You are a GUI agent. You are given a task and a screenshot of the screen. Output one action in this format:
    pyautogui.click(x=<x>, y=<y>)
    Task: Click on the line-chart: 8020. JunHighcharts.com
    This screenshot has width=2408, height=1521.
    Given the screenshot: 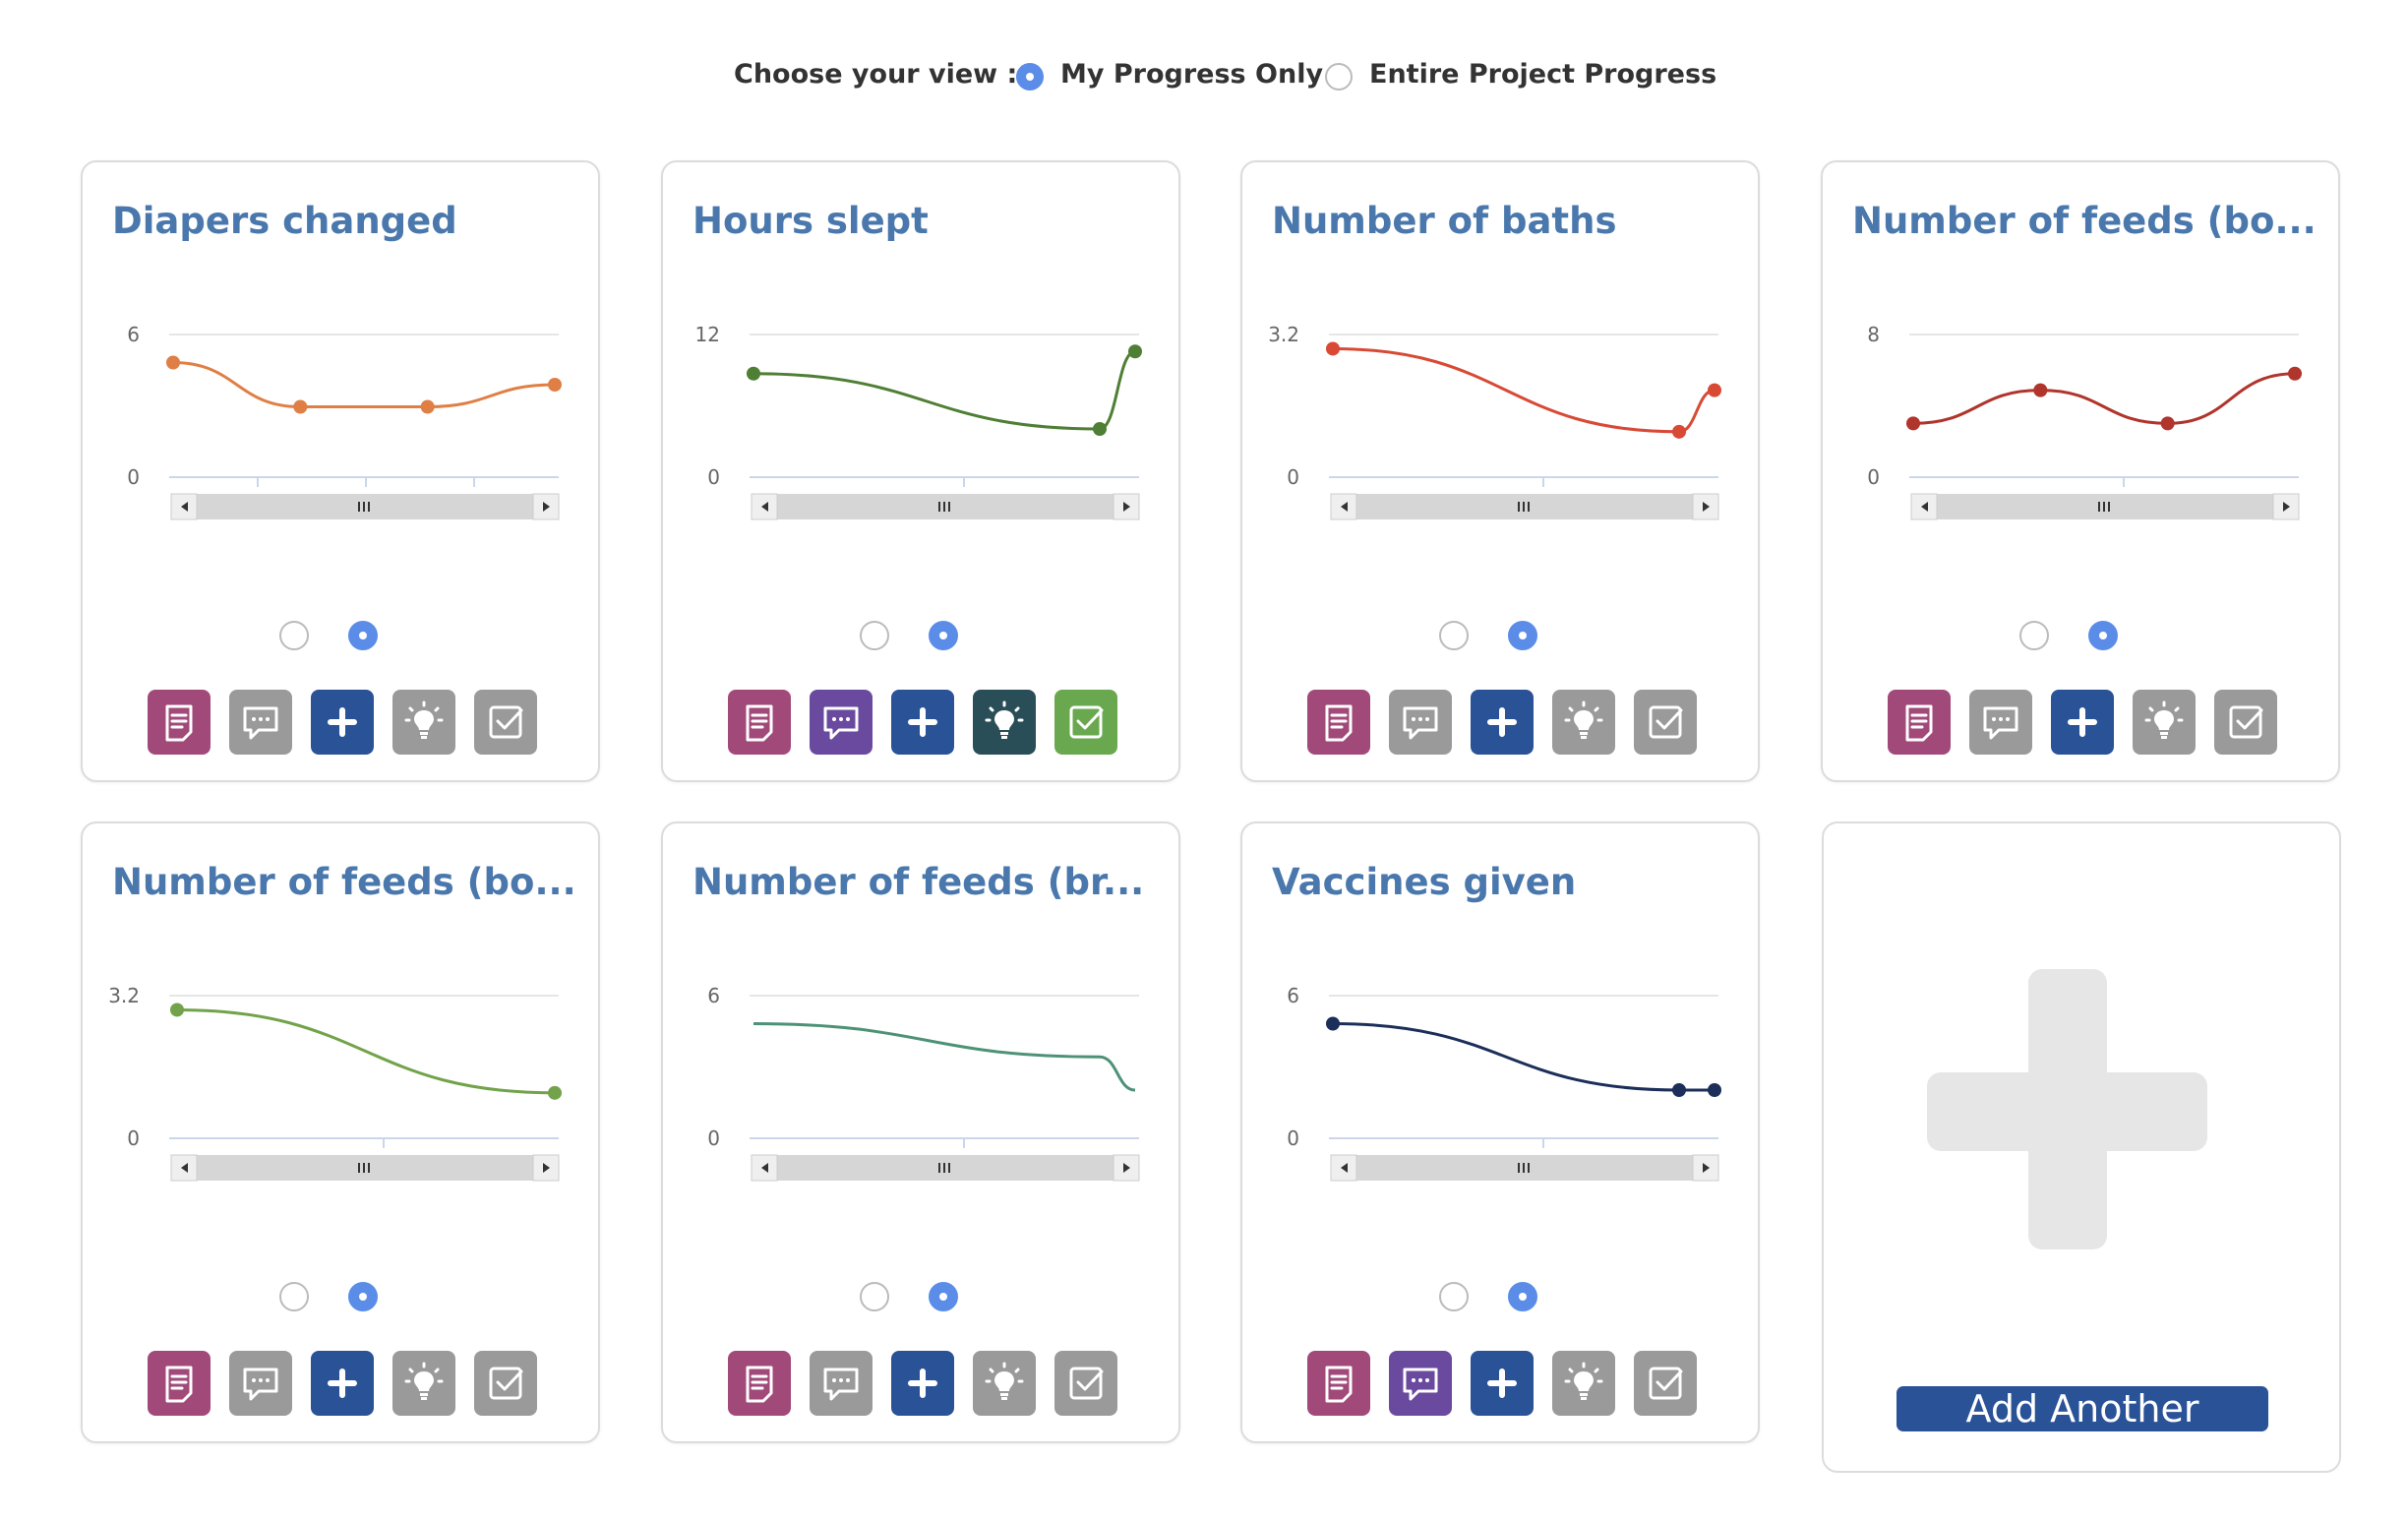 What is the action you would take?
    pyautogui.click(x=2082, y=408)
    